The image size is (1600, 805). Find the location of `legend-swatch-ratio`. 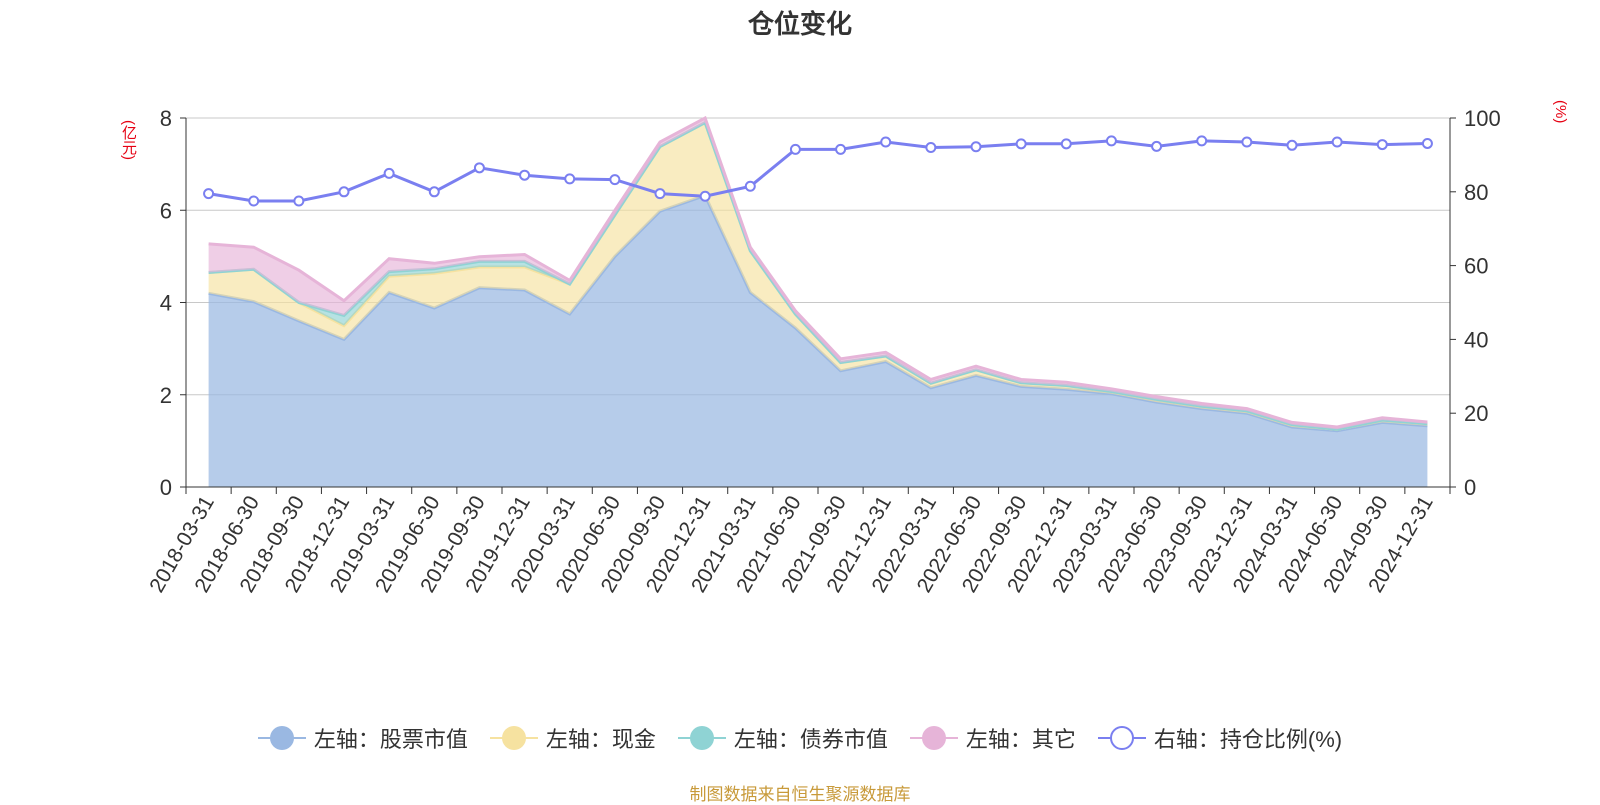

legend-swatch-ratio is located at coordinates (1121, 738).